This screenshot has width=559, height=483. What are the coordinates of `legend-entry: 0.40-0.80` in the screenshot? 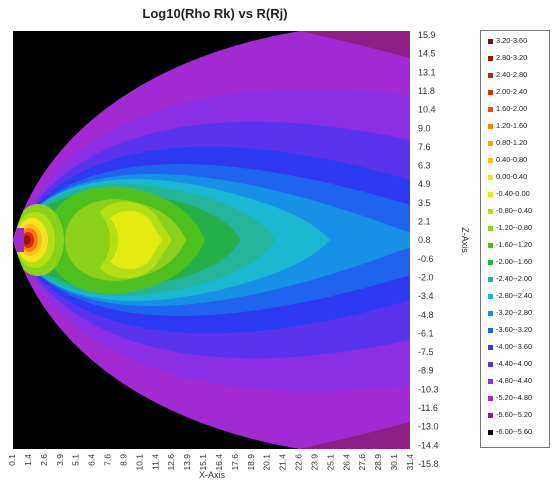 It's located at (507, 160).